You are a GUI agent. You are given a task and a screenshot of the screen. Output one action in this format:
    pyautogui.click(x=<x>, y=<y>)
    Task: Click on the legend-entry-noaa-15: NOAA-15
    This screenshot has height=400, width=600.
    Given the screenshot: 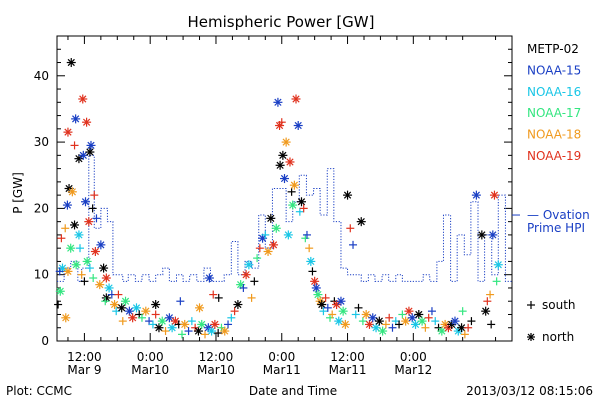 What is the action you would take?
    pyautogui.click(x=554, y=70)
    